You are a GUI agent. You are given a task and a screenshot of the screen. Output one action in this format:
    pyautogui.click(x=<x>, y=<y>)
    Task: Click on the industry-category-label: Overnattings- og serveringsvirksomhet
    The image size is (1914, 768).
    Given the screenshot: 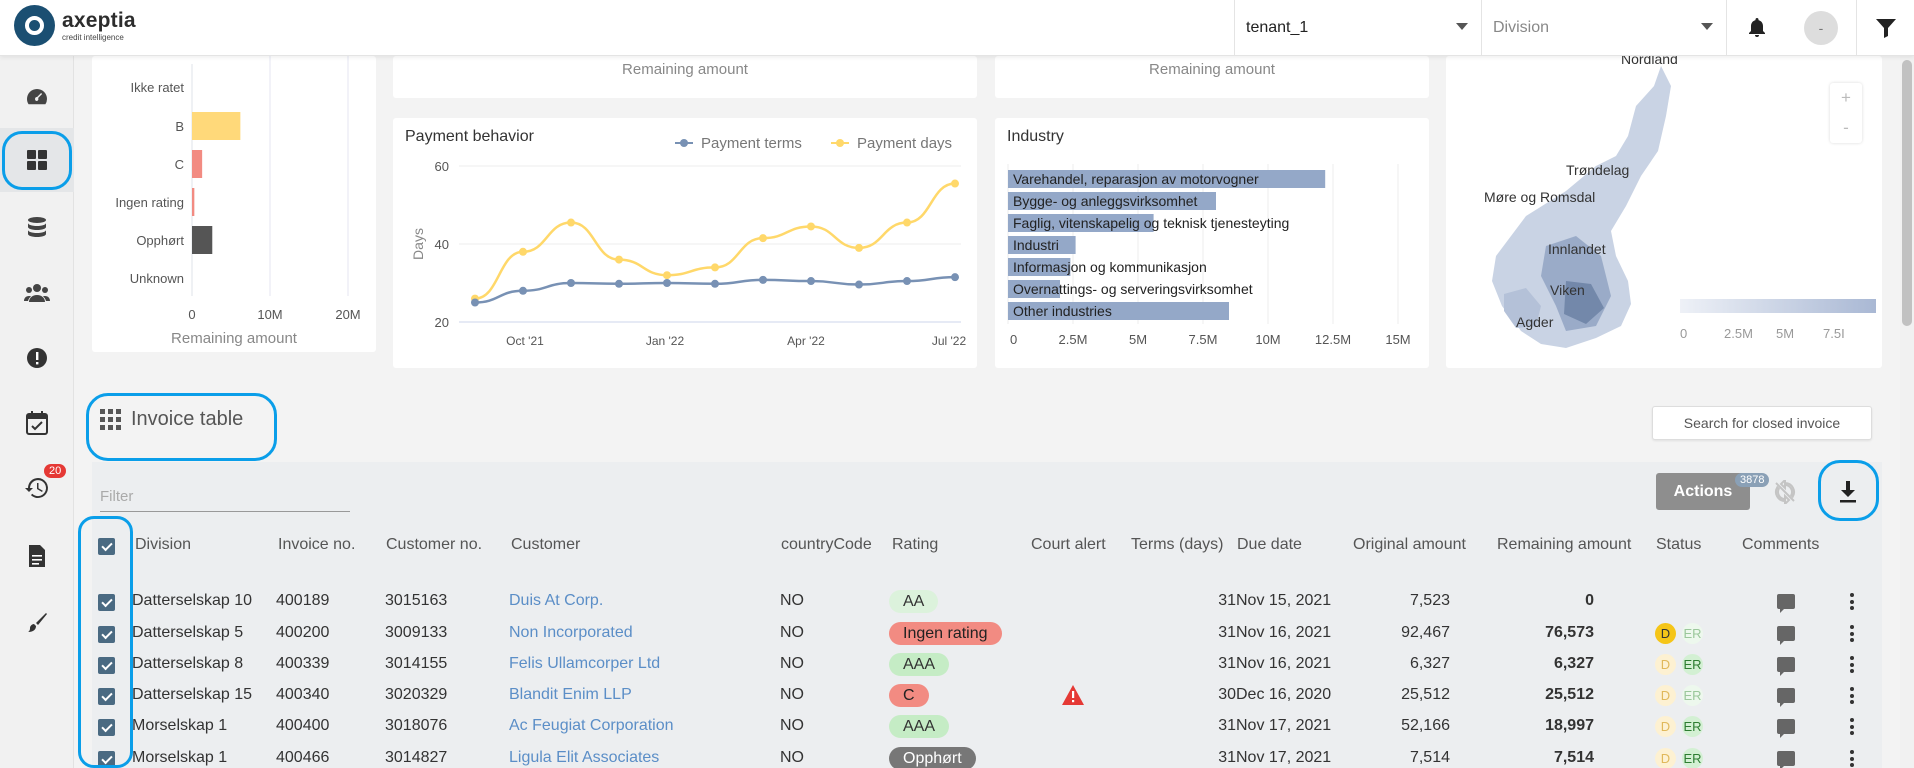 What is the action you would take?
    pyautogui.click(x=1133, y=289)
    